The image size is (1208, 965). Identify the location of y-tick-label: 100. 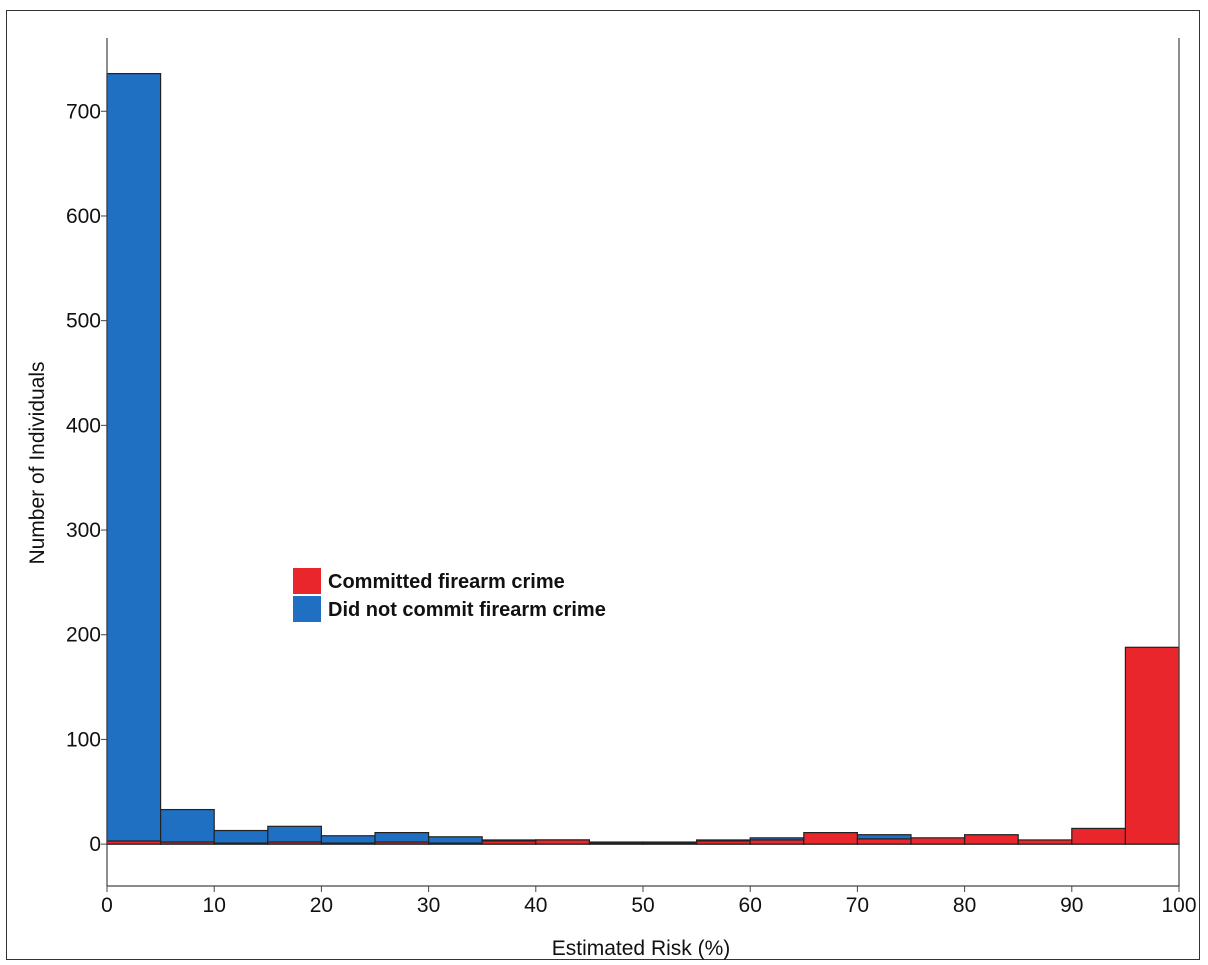
(83, 739).